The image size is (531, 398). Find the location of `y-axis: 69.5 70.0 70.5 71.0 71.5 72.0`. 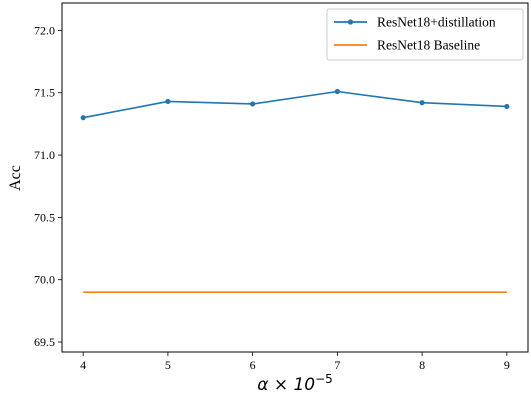

y-axis: 69.5 70.0 70.5 71.0 71.5 72.0 is located at coordinates (48, 186).